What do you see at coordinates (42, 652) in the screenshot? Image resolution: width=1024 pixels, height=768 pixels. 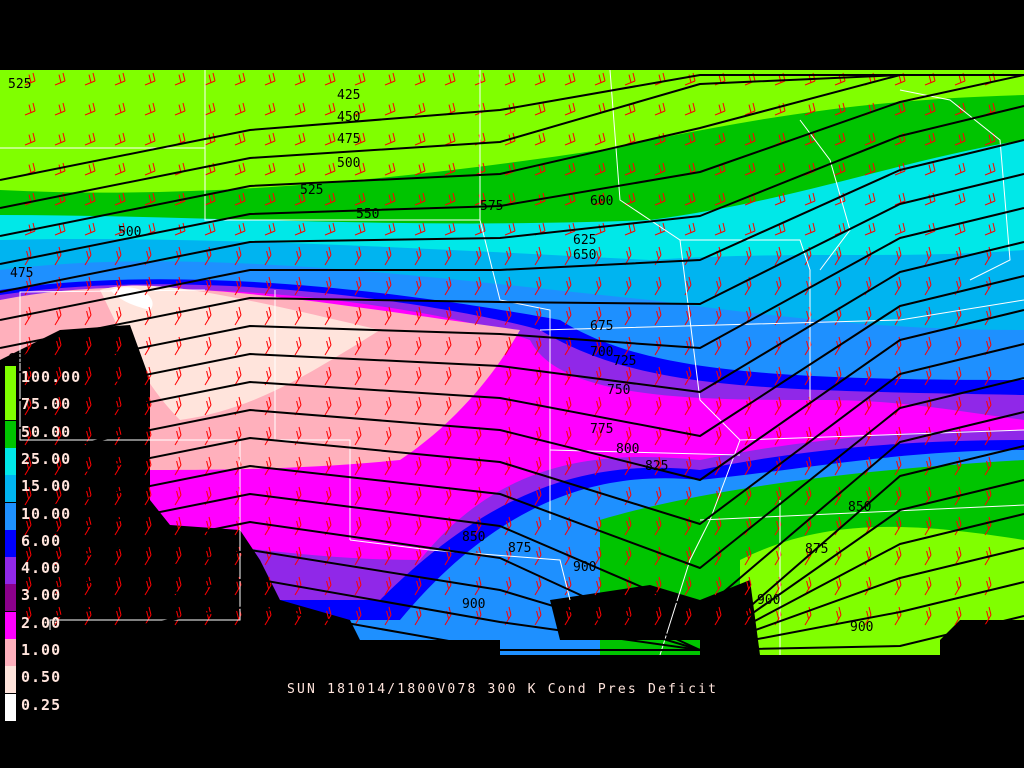 I see `legend-entry: 1.00` at bounding box center [42, 652].